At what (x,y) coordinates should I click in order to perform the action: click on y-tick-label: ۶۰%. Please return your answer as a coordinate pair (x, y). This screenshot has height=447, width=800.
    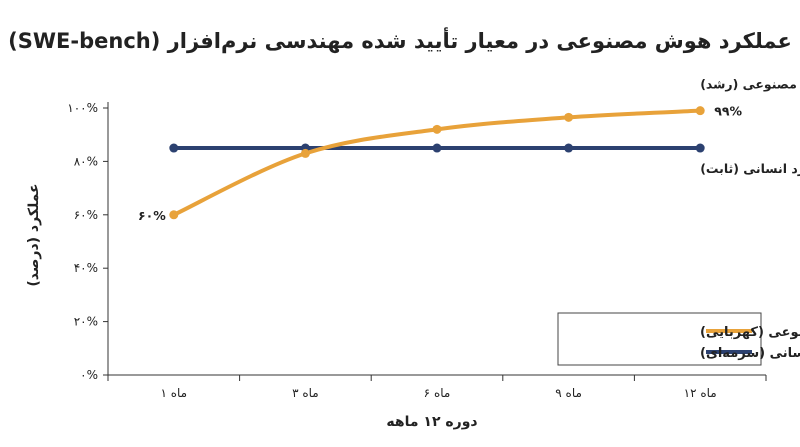
    Looking at the image, I should click on (86, 215).